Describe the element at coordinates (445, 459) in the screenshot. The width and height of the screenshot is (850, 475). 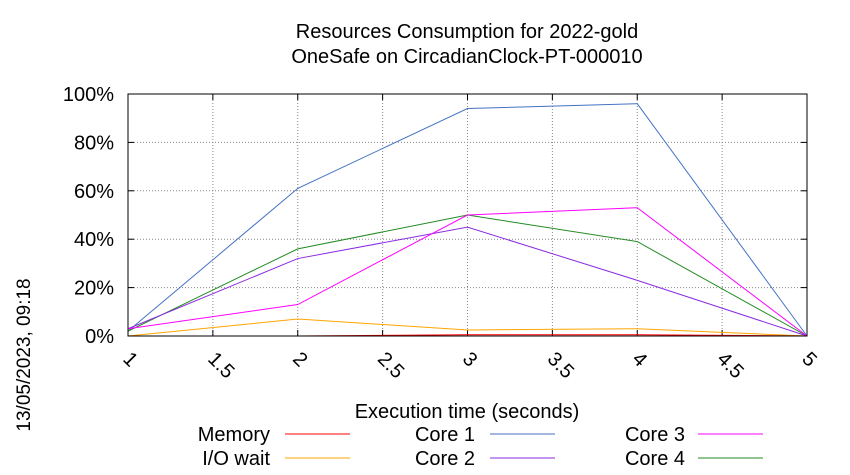
I see `legend-label-core-2: Core 2` at that location.